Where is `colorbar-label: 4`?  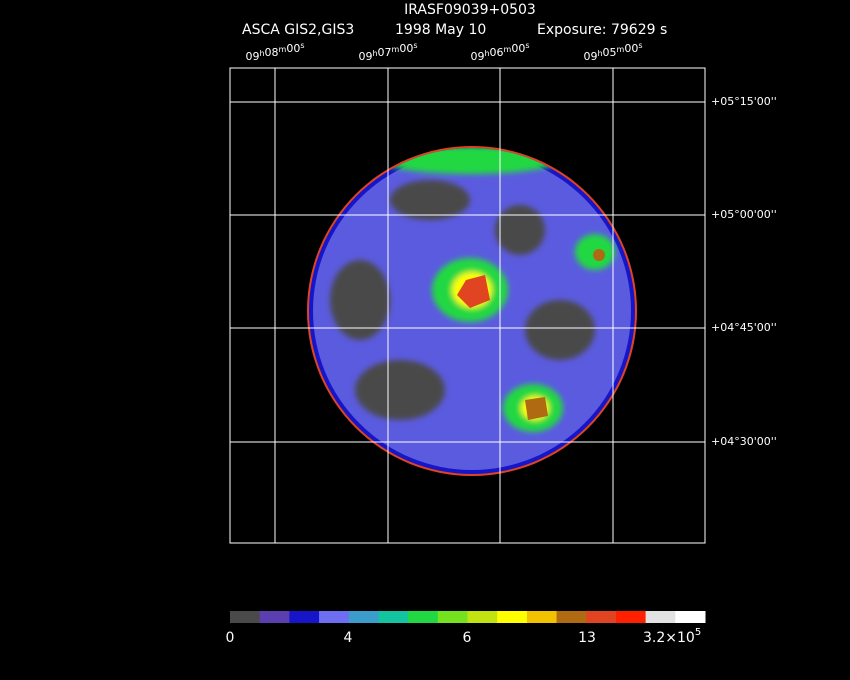 colorbar-label: 4 is located at coordinates (348, 638).